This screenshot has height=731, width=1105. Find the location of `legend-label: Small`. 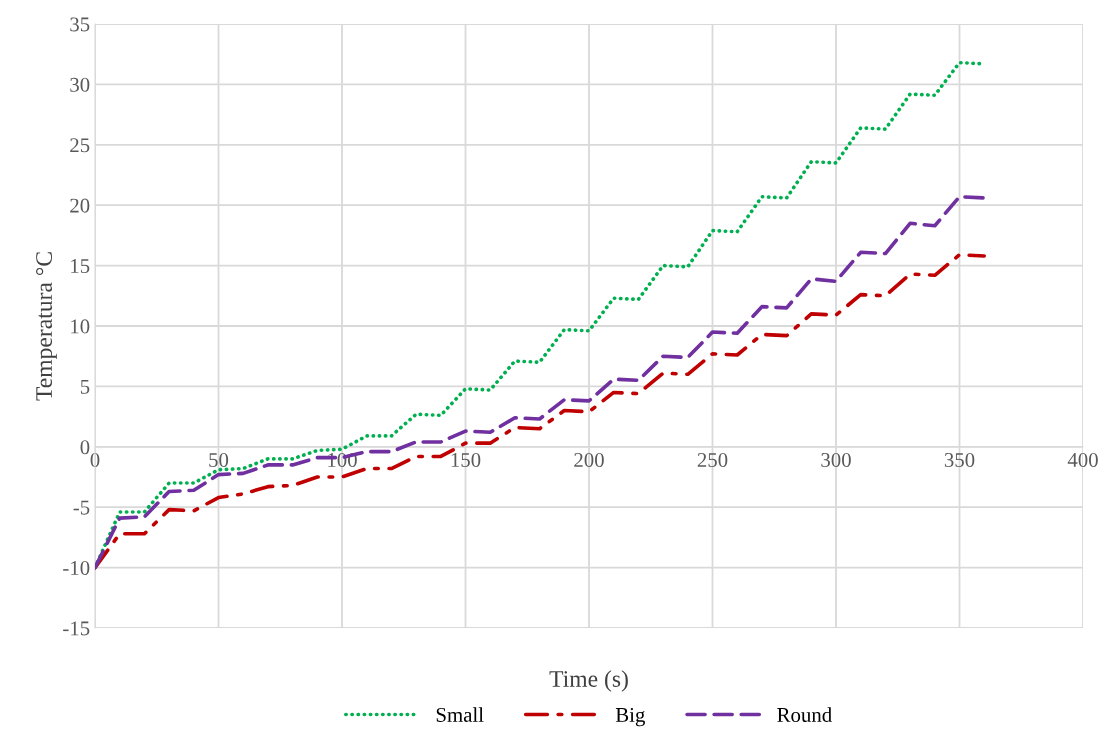

legend-label: Small is located at coordinates (460, 714).